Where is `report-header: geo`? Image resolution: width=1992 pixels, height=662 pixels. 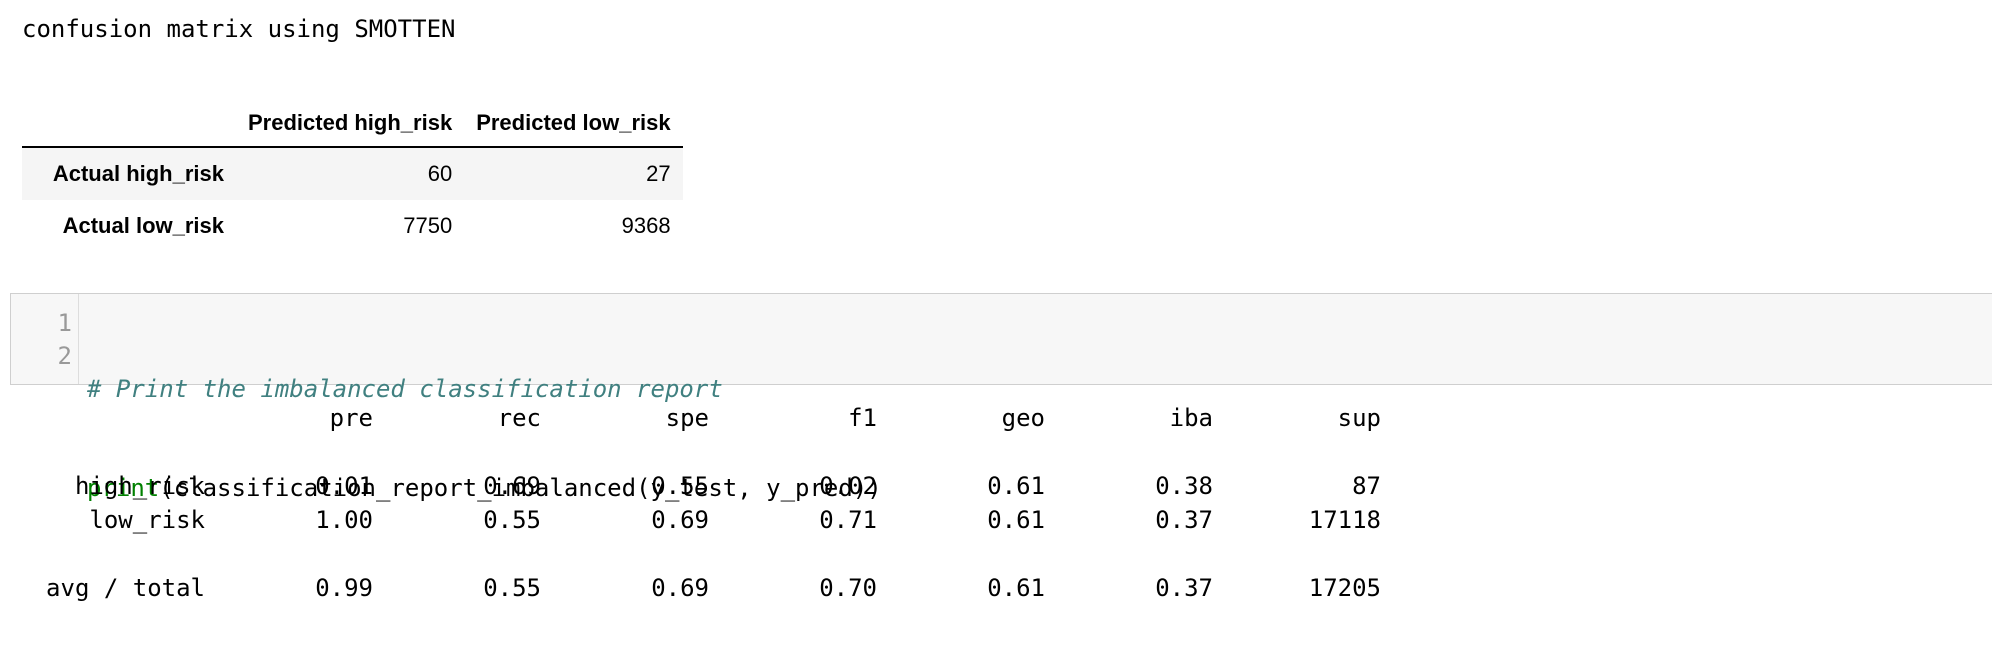
report-header: geo is located at coordinates (1023, 418).